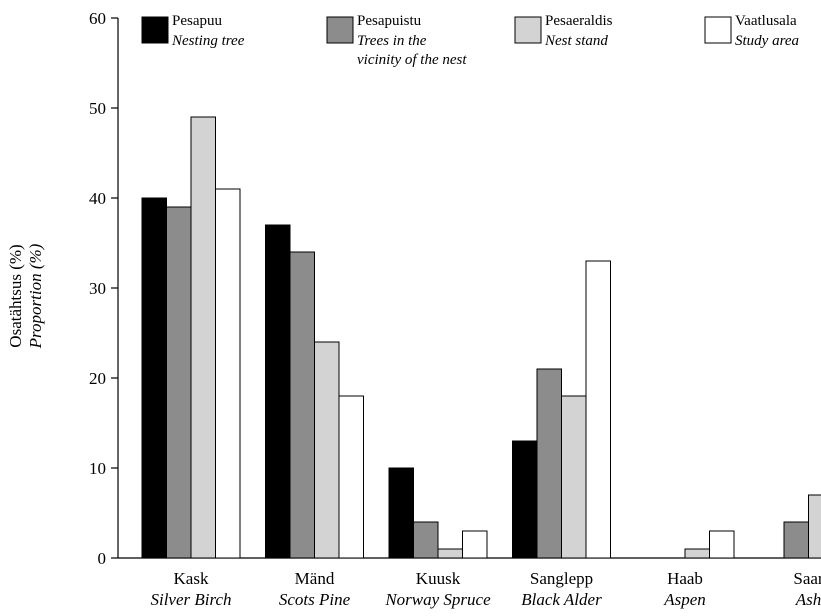  What do you see at coordinates (684, 599) in the screenshot?
I see `x-tick-label-en: Aspen` at bounding box center [684, 599].